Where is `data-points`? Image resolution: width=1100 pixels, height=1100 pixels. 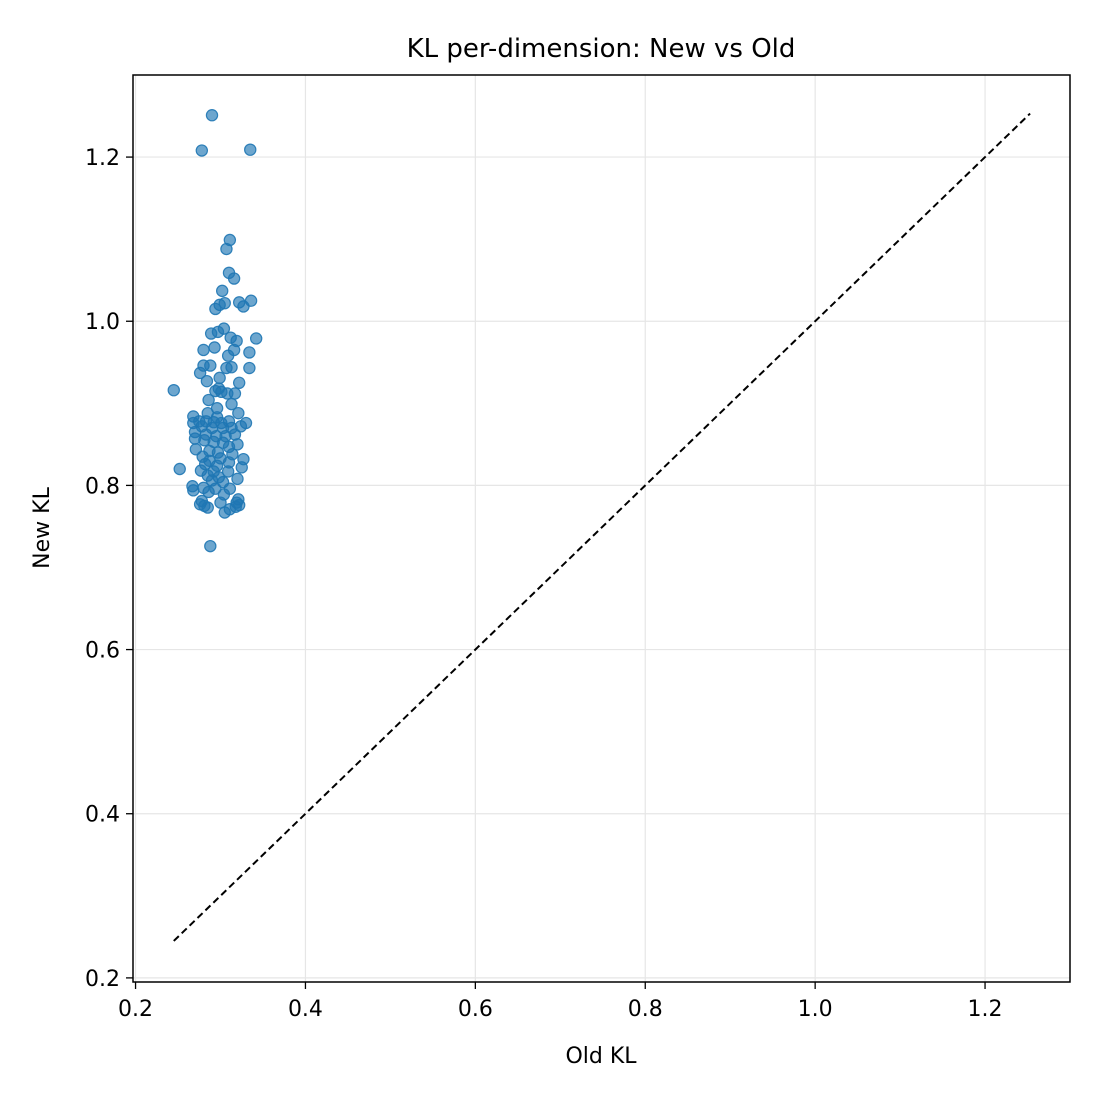
data-points is located at coordinates (215, 331).